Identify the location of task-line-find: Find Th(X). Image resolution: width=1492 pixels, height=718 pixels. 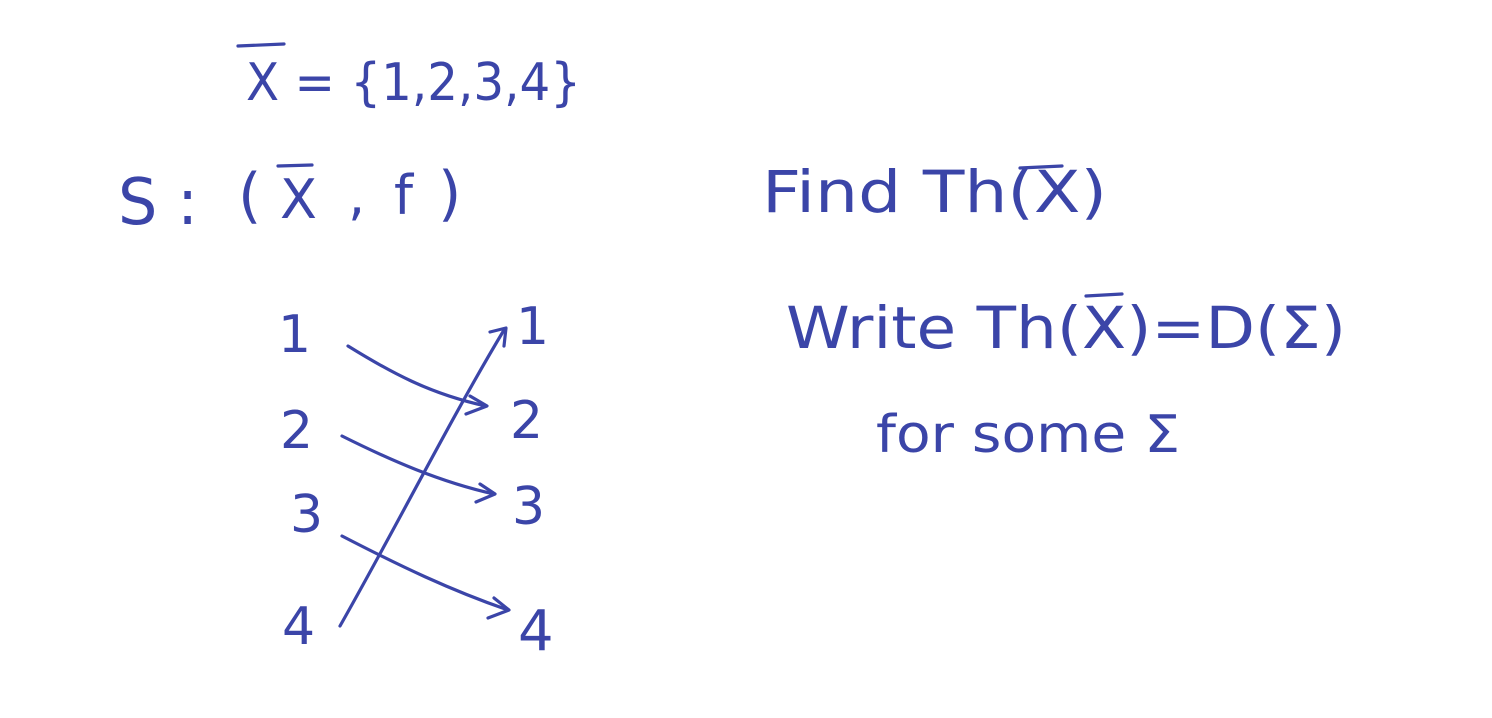
(934, 192).